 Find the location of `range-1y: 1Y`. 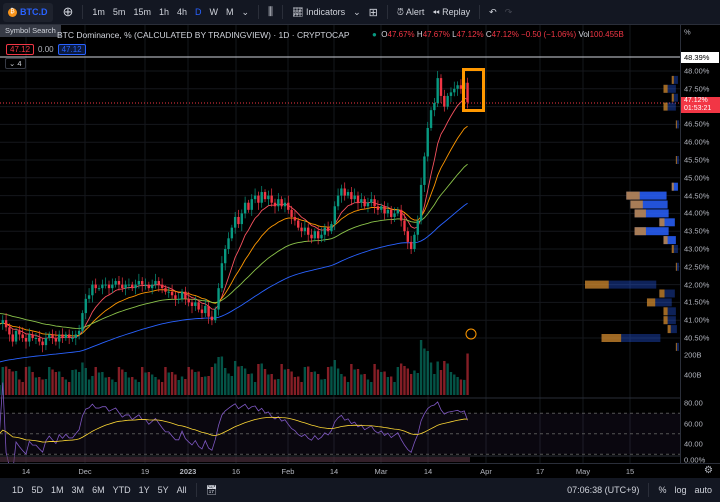

range-1y: 1Y is located at coordinates (144, 490).